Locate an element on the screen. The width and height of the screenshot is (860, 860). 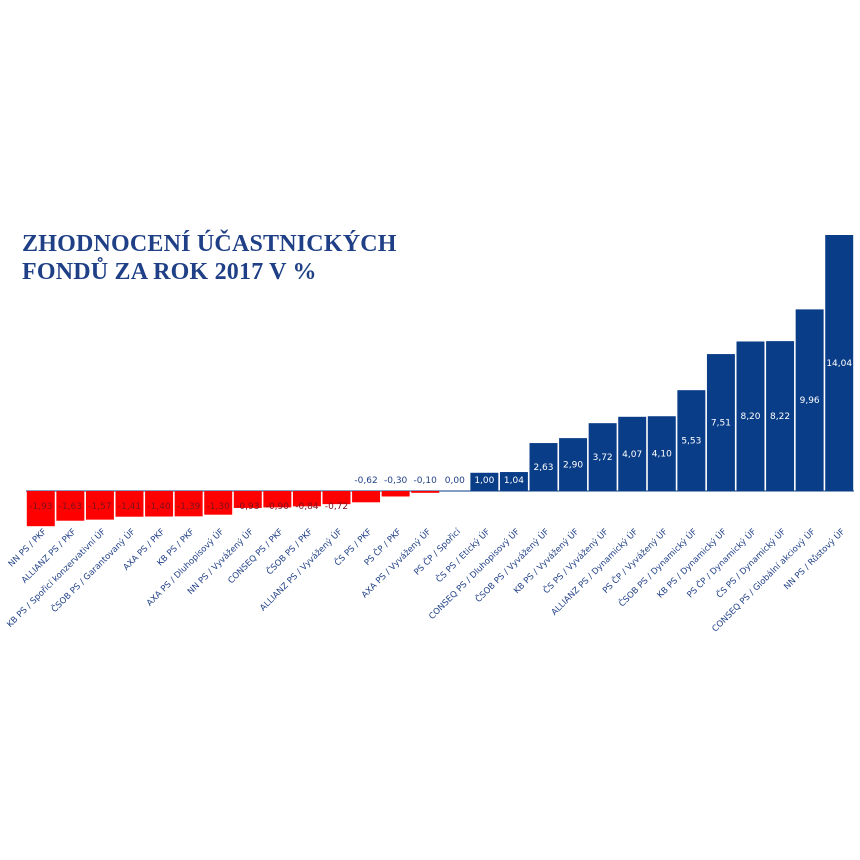
bar-value-label: 8,20 is located at coordinates (750, 417).